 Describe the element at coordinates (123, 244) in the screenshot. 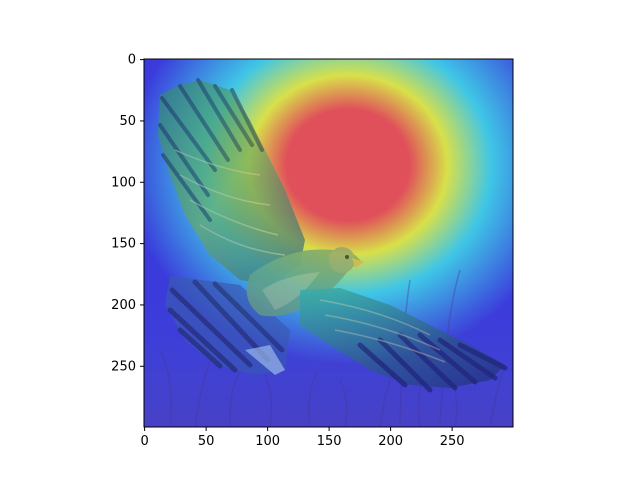

I see `y-tick-label: 150` at that location.